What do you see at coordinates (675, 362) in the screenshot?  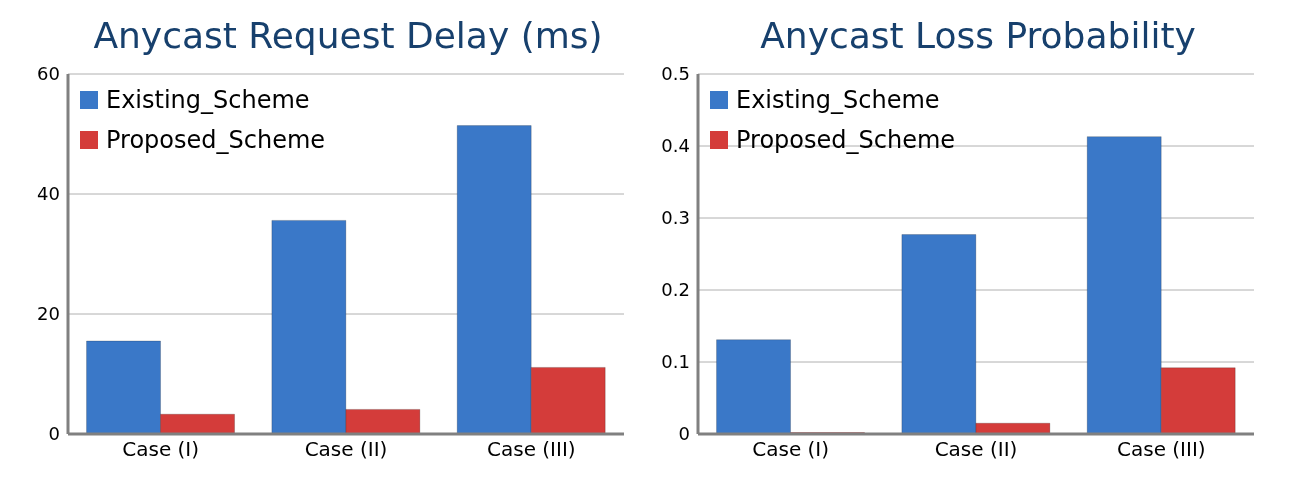 I see `y-tick-label: 0.1` at bounding box center [675, 362].